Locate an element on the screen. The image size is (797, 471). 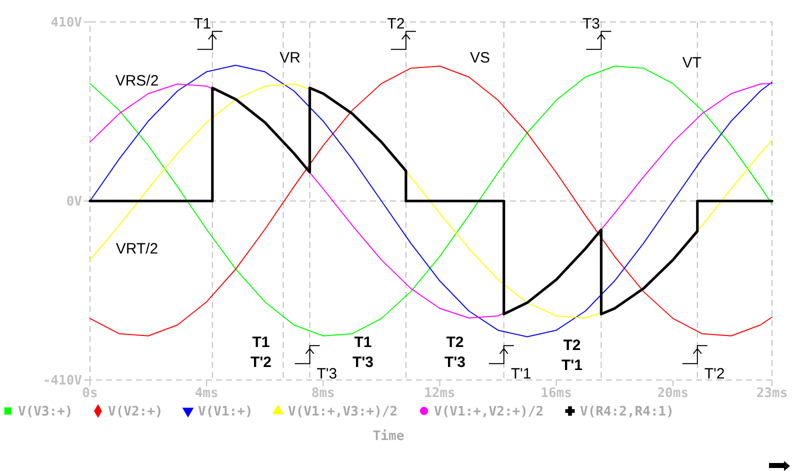
legend-label: V(V2:+) is located at coordinates (135, 412).